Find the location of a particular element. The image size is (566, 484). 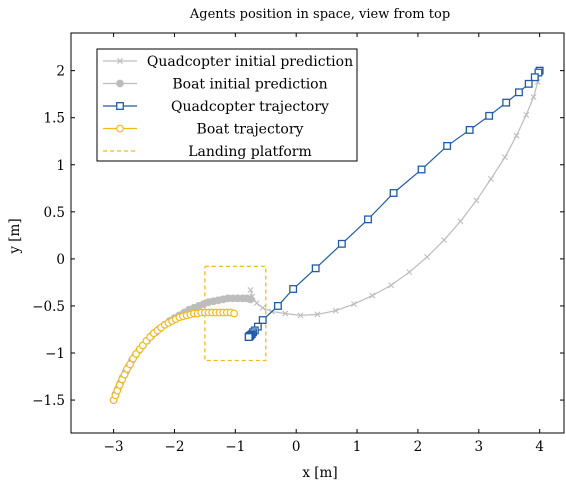

series-boat-initial-prediction-point is located at coordinates (250, 299).